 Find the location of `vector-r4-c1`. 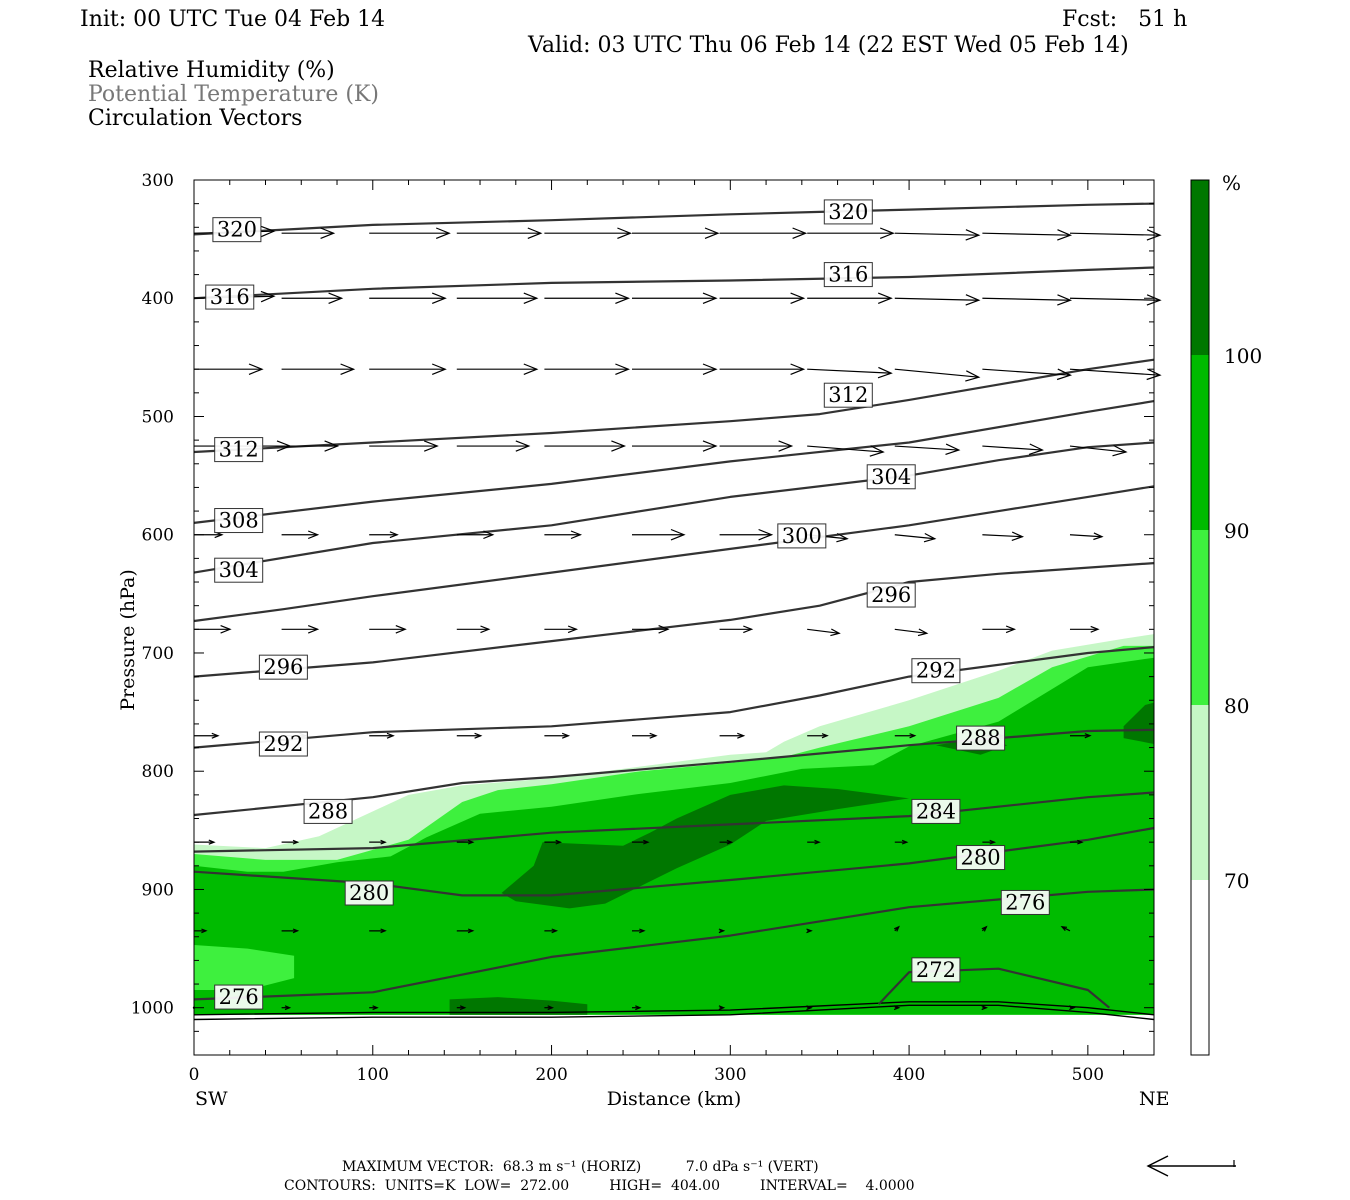

vector-r4-c1 is located at coordinates (300, 535).